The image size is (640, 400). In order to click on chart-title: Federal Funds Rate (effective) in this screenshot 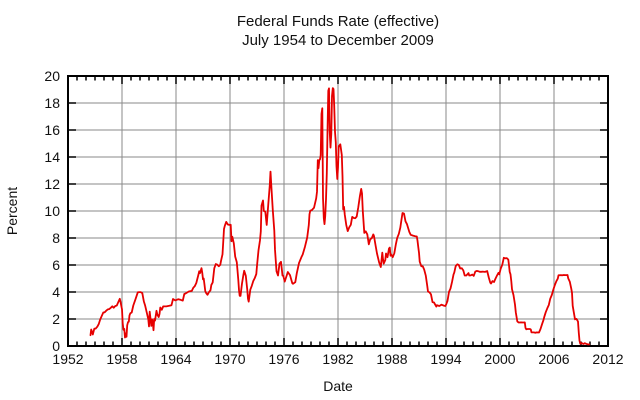, I will do `click(338, 21)`.